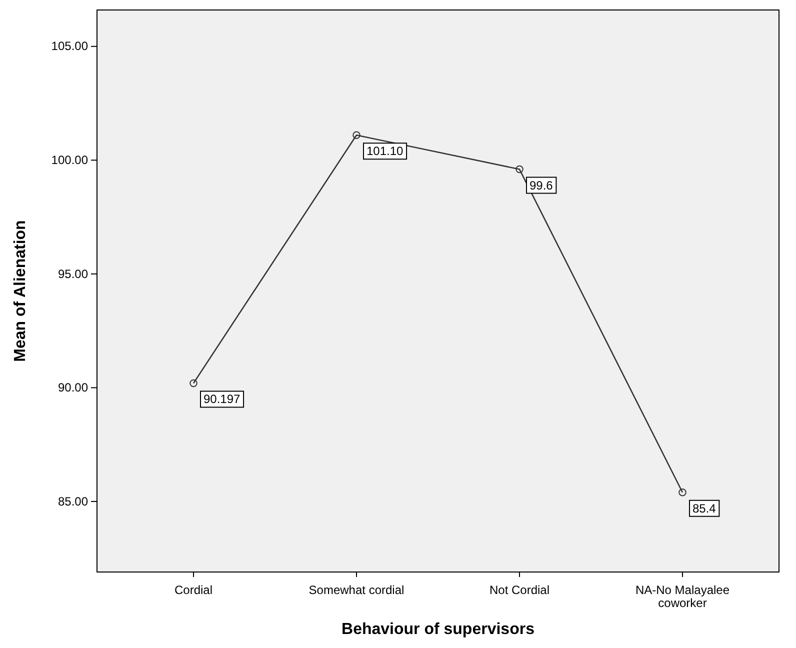  What do you see at coordinates (704, 508) in the screenshot?
I see `data-label: 85.4` at bounding box center [704, 508].